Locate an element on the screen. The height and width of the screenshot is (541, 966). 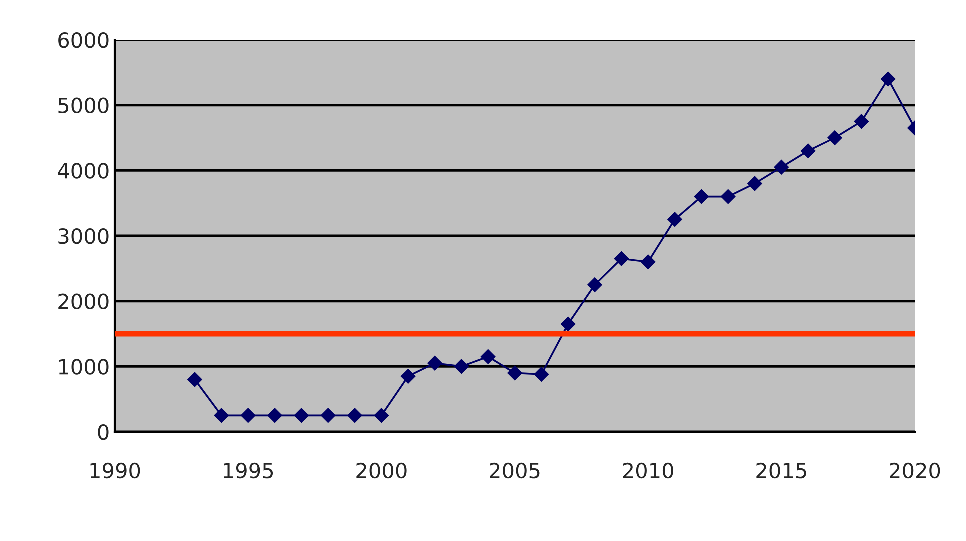
x-tick-label: 2015 is located at coordinates (781, 470).